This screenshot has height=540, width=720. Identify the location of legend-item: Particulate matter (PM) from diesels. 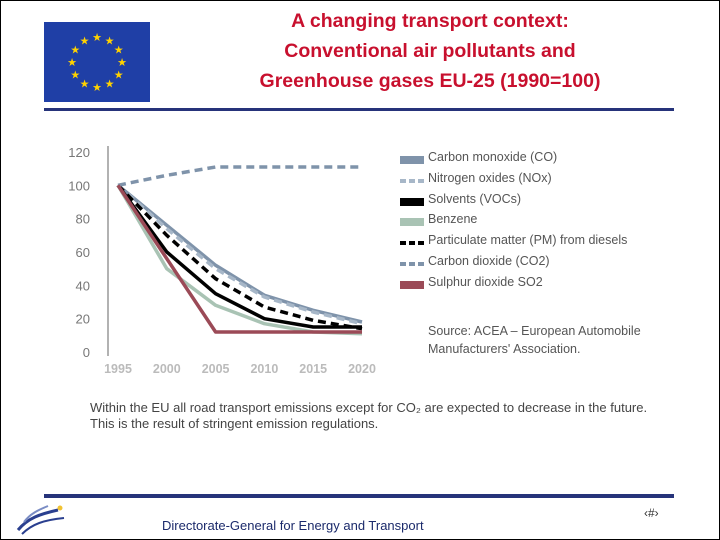
(550, 243).